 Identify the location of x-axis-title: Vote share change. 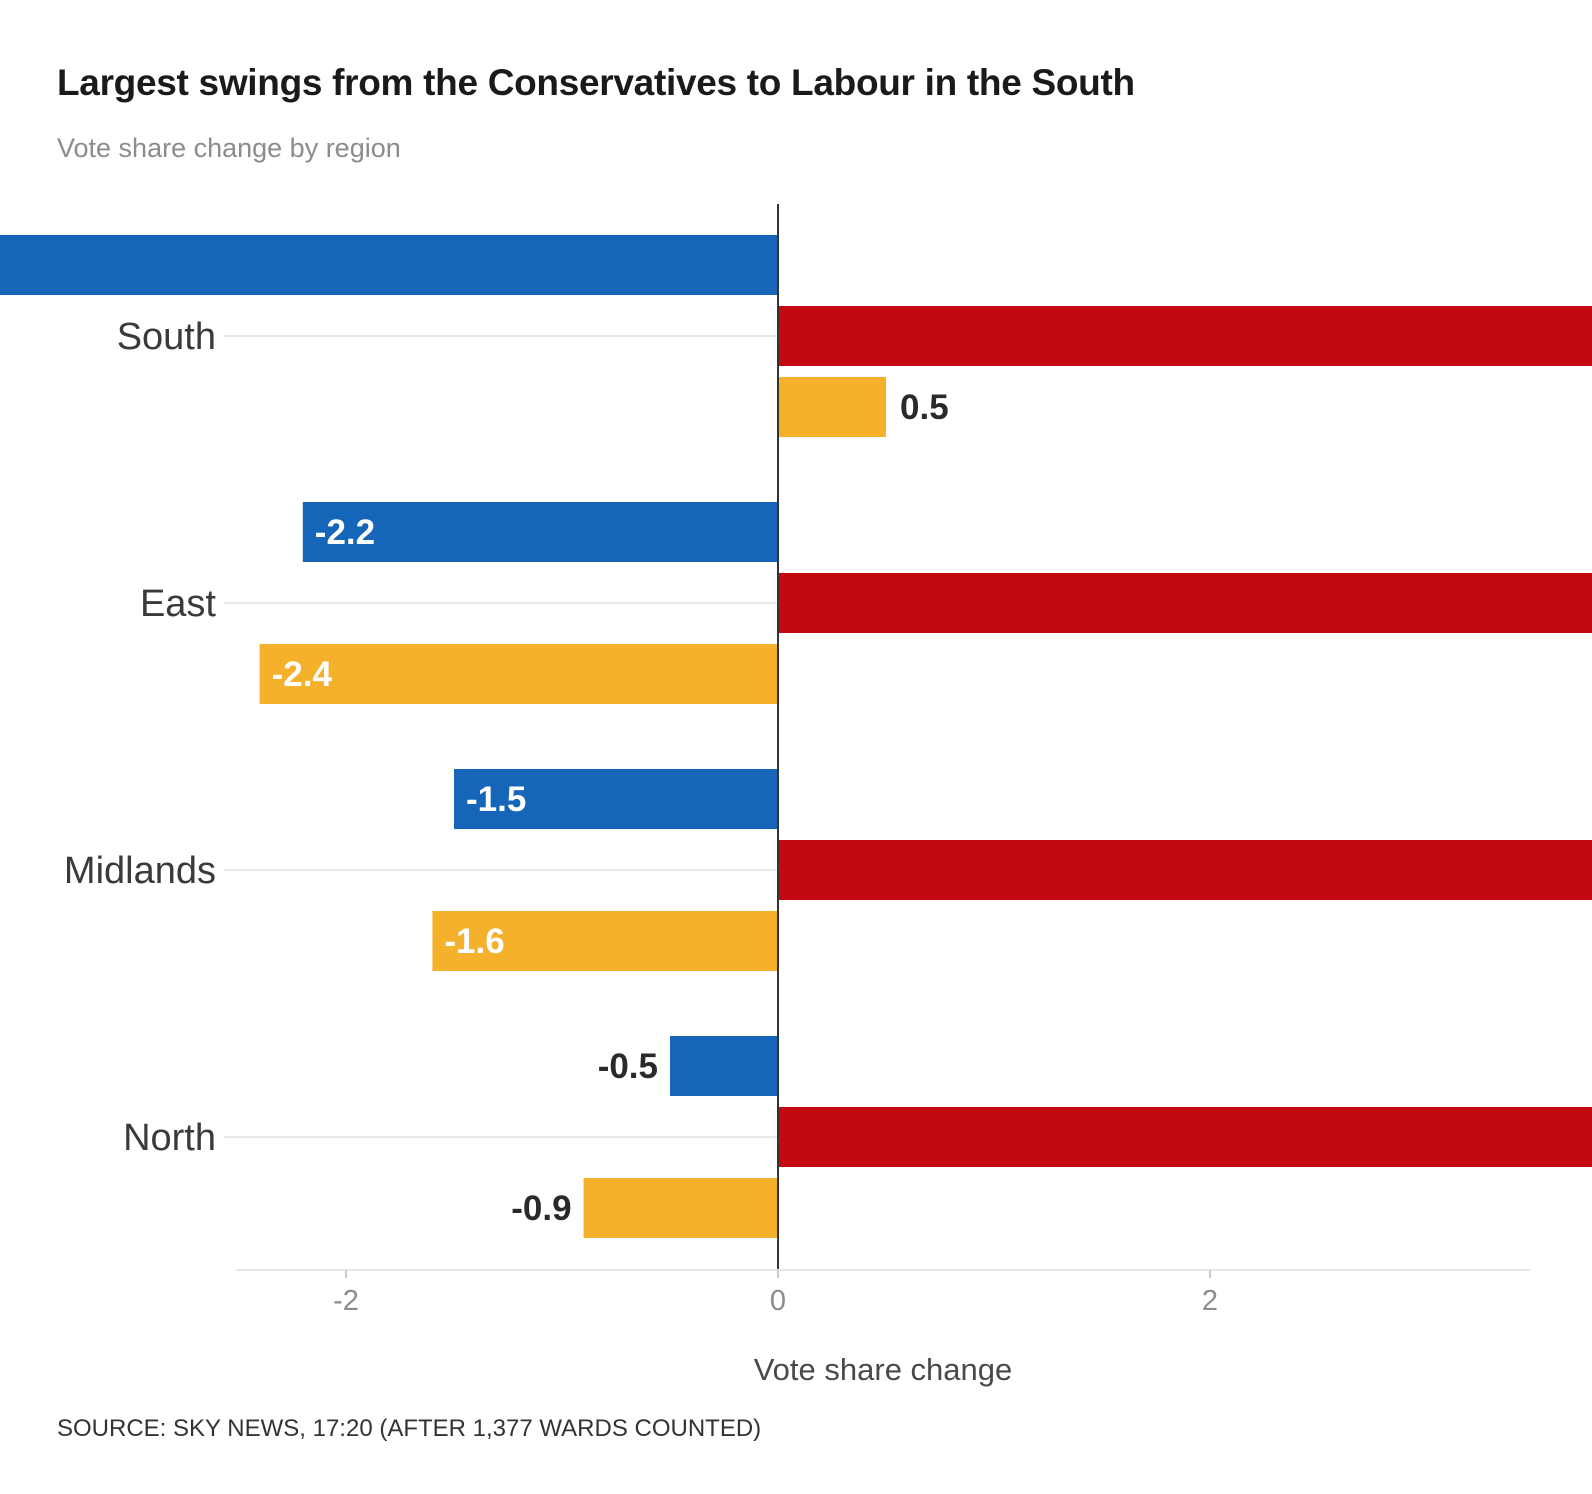
(883, 1369).